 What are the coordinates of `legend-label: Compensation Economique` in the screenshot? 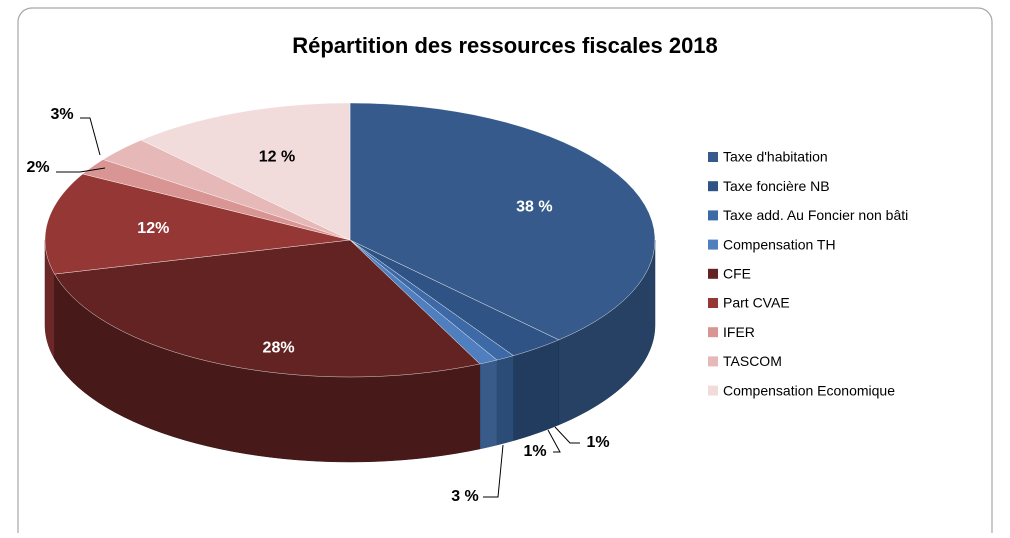 It's located at (809, 390).